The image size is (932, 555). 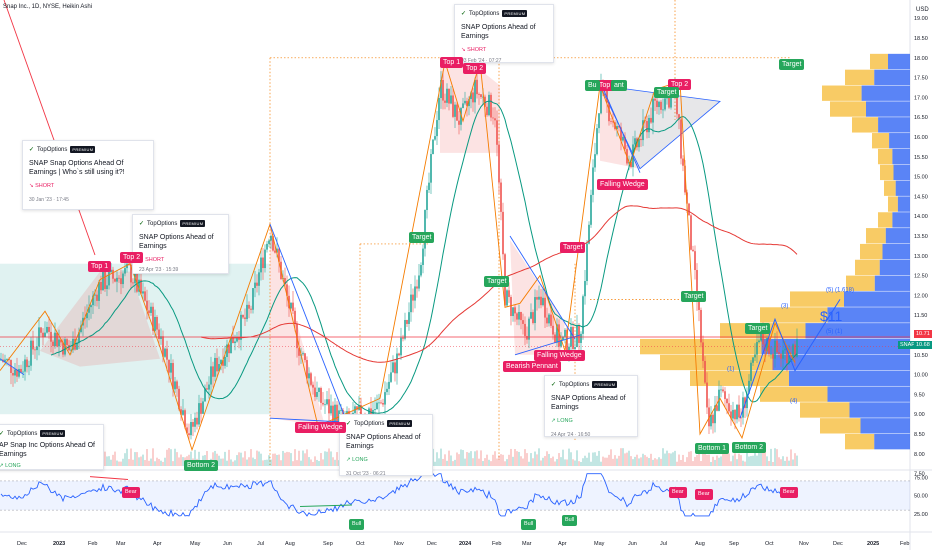 I want to click on idea-side-short: ↘ SHORT, so click(x=474, y=50).